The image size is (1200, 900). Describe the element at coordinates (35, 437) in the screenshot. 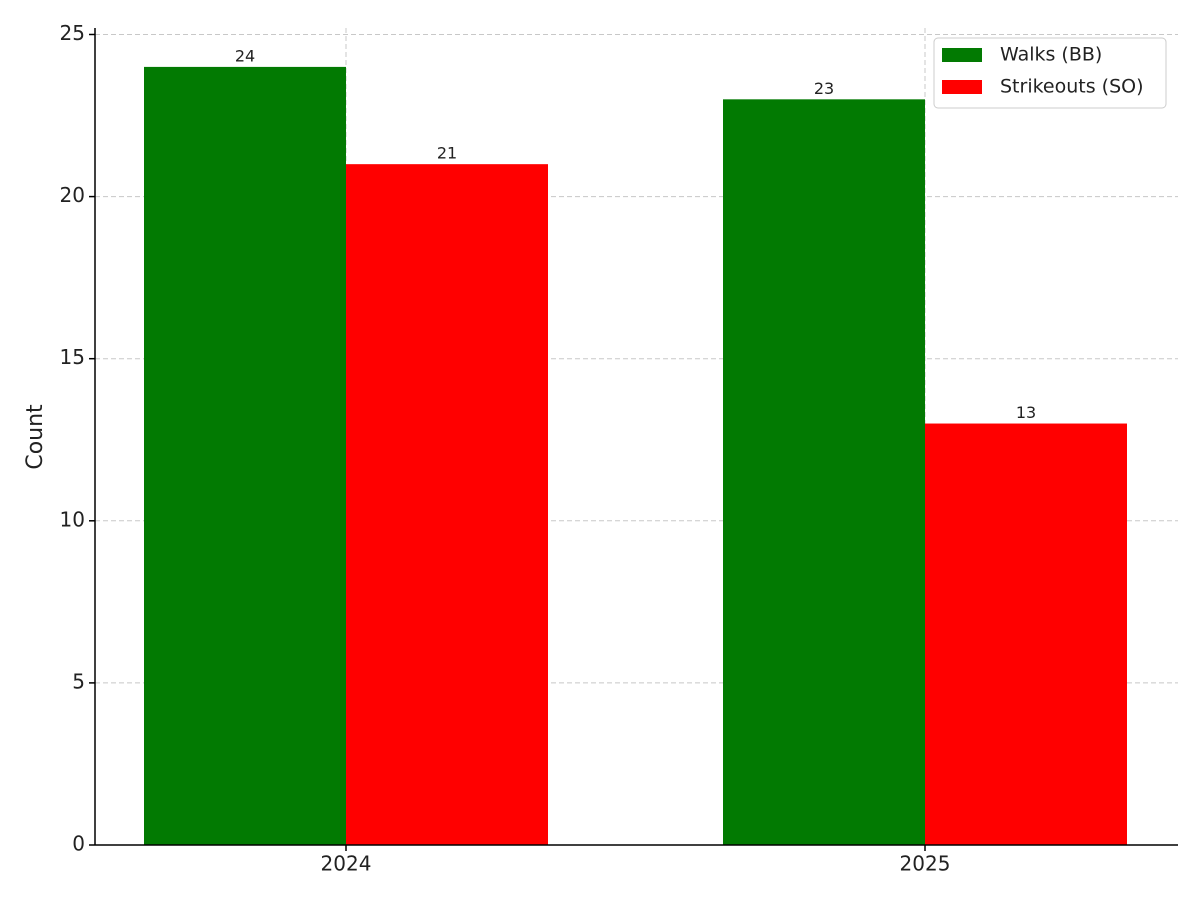

I see `y-axis-label: Count` at that location.